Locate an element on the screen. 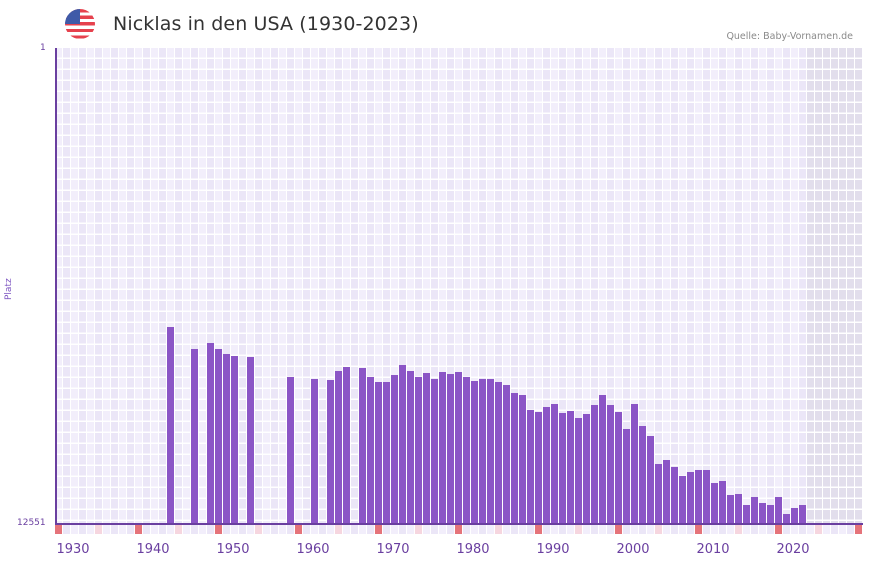 The width and height of the screenshot is (873, 567). x-tick-label: 1950 is located at coordinates (233, 549).